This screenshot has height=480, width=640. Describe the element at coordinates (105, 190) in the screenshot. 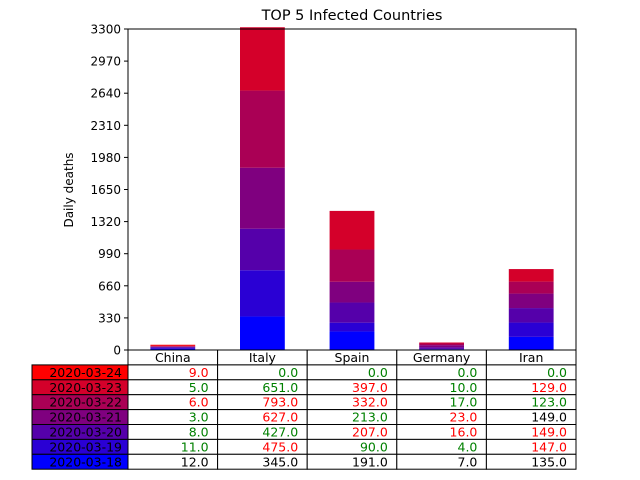

I see `y-tick-label: 1650` at that location.